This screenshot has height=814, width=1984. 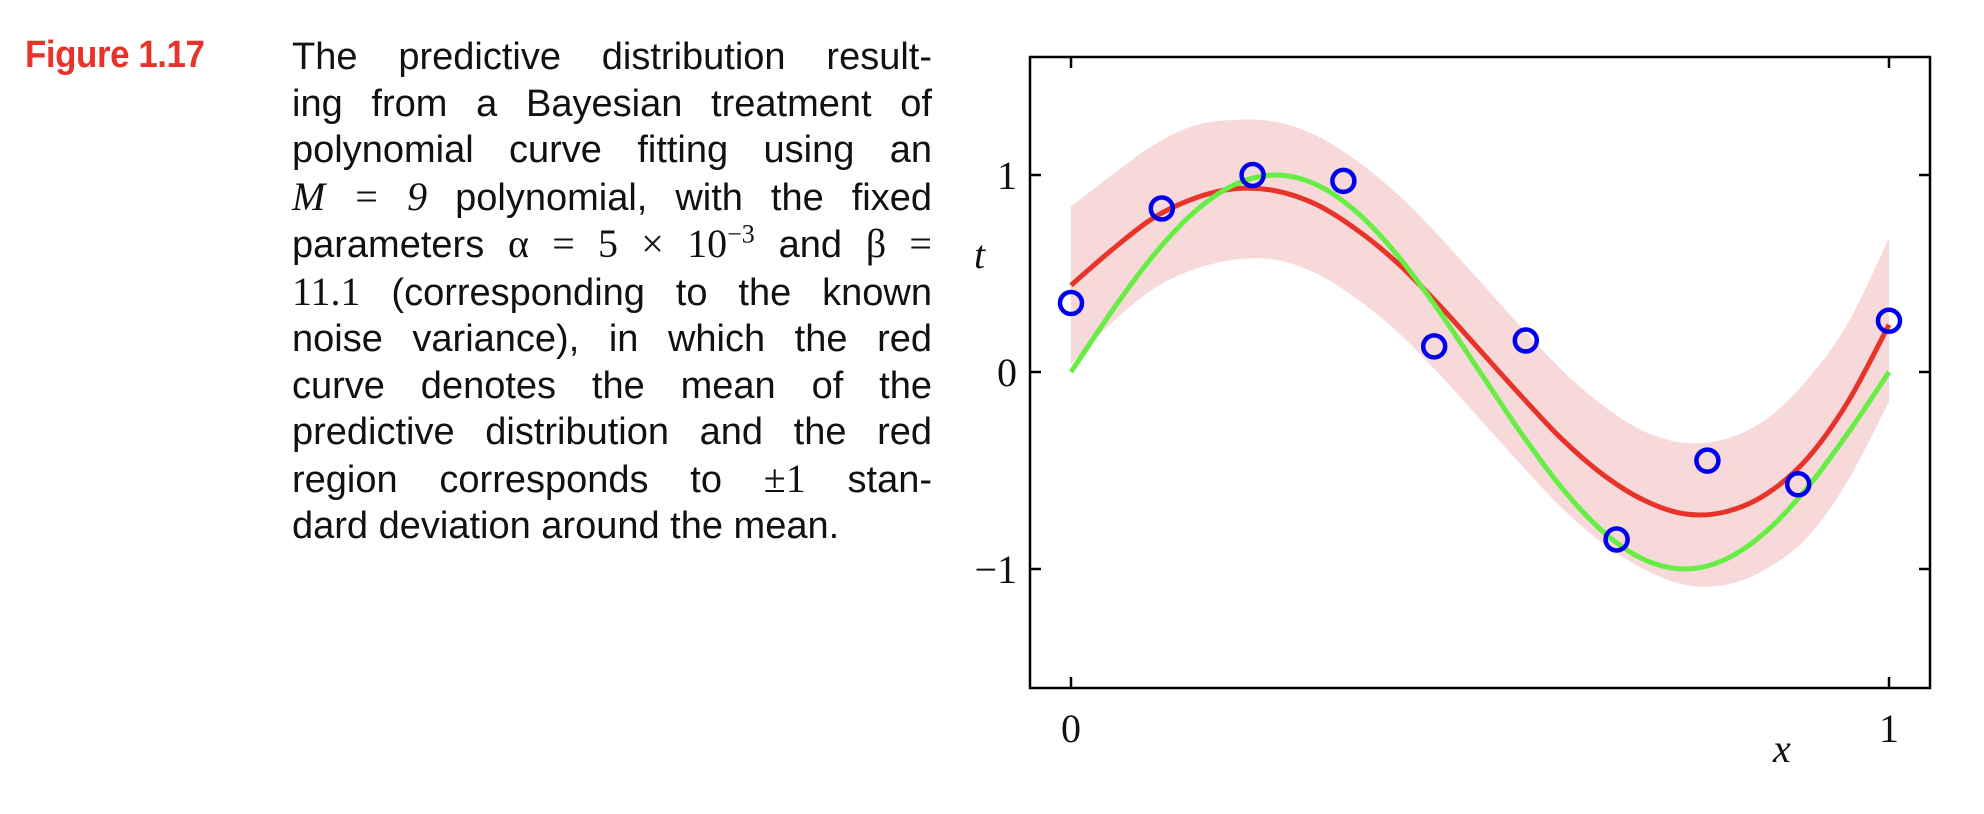 I want to click on math-m-equals-9: M = 9, so click(x=360, y=196).